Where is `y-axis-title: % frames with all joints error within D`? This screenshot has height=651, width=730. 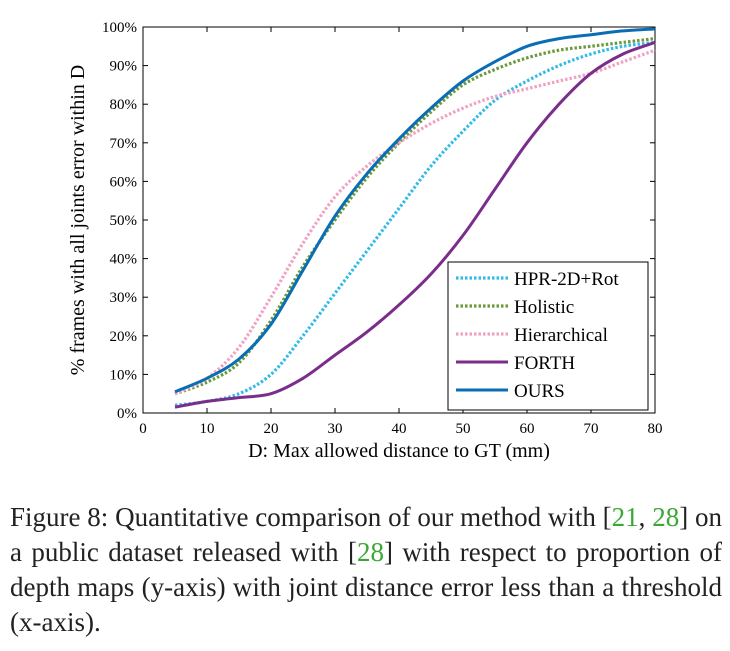 y-axis-title: % frames with all joints error within D is located at coordinates (78, 220).